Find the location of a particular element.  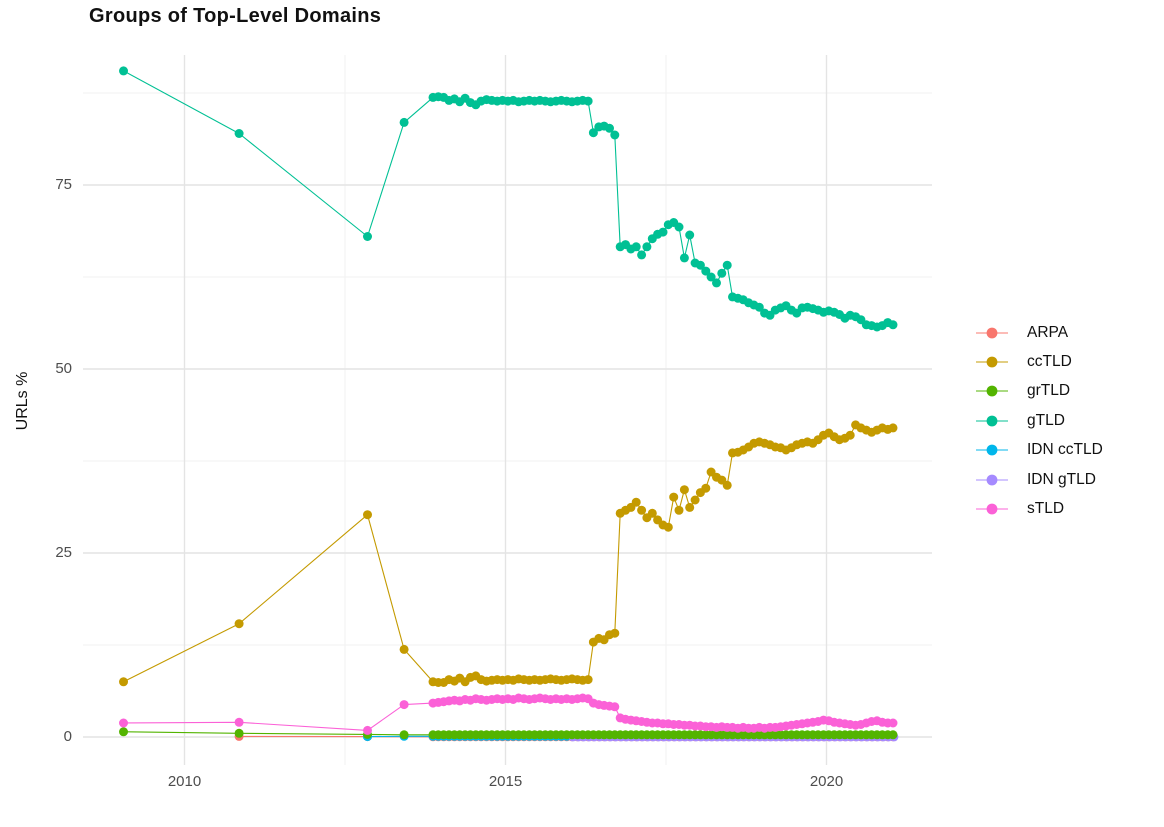

legend-item-gtld: gTLD is located at coordinates (1038, 420).